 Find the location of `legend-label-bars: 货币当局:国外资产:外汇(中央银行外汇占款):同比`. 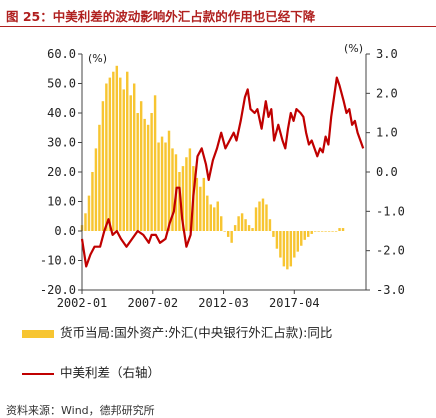

legend-label-bars: 货币当局:国外资产:外汇(中央银行外汇占款):同比 is located at coordinates (196, 332).